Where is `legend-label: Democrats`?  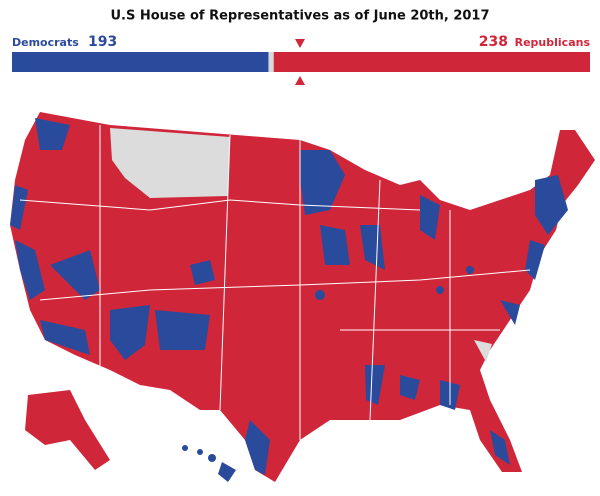
legend-label: Democrats is located at coordinates (45, 42).